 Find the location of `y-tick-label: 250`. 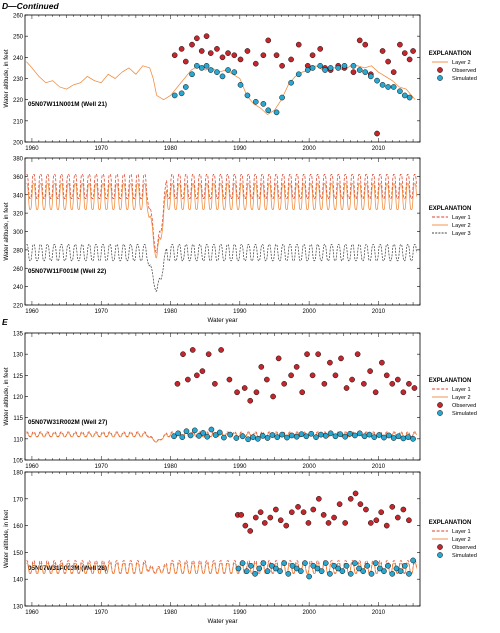

y-tick-label: 250 is located at coordinates (18, 38).